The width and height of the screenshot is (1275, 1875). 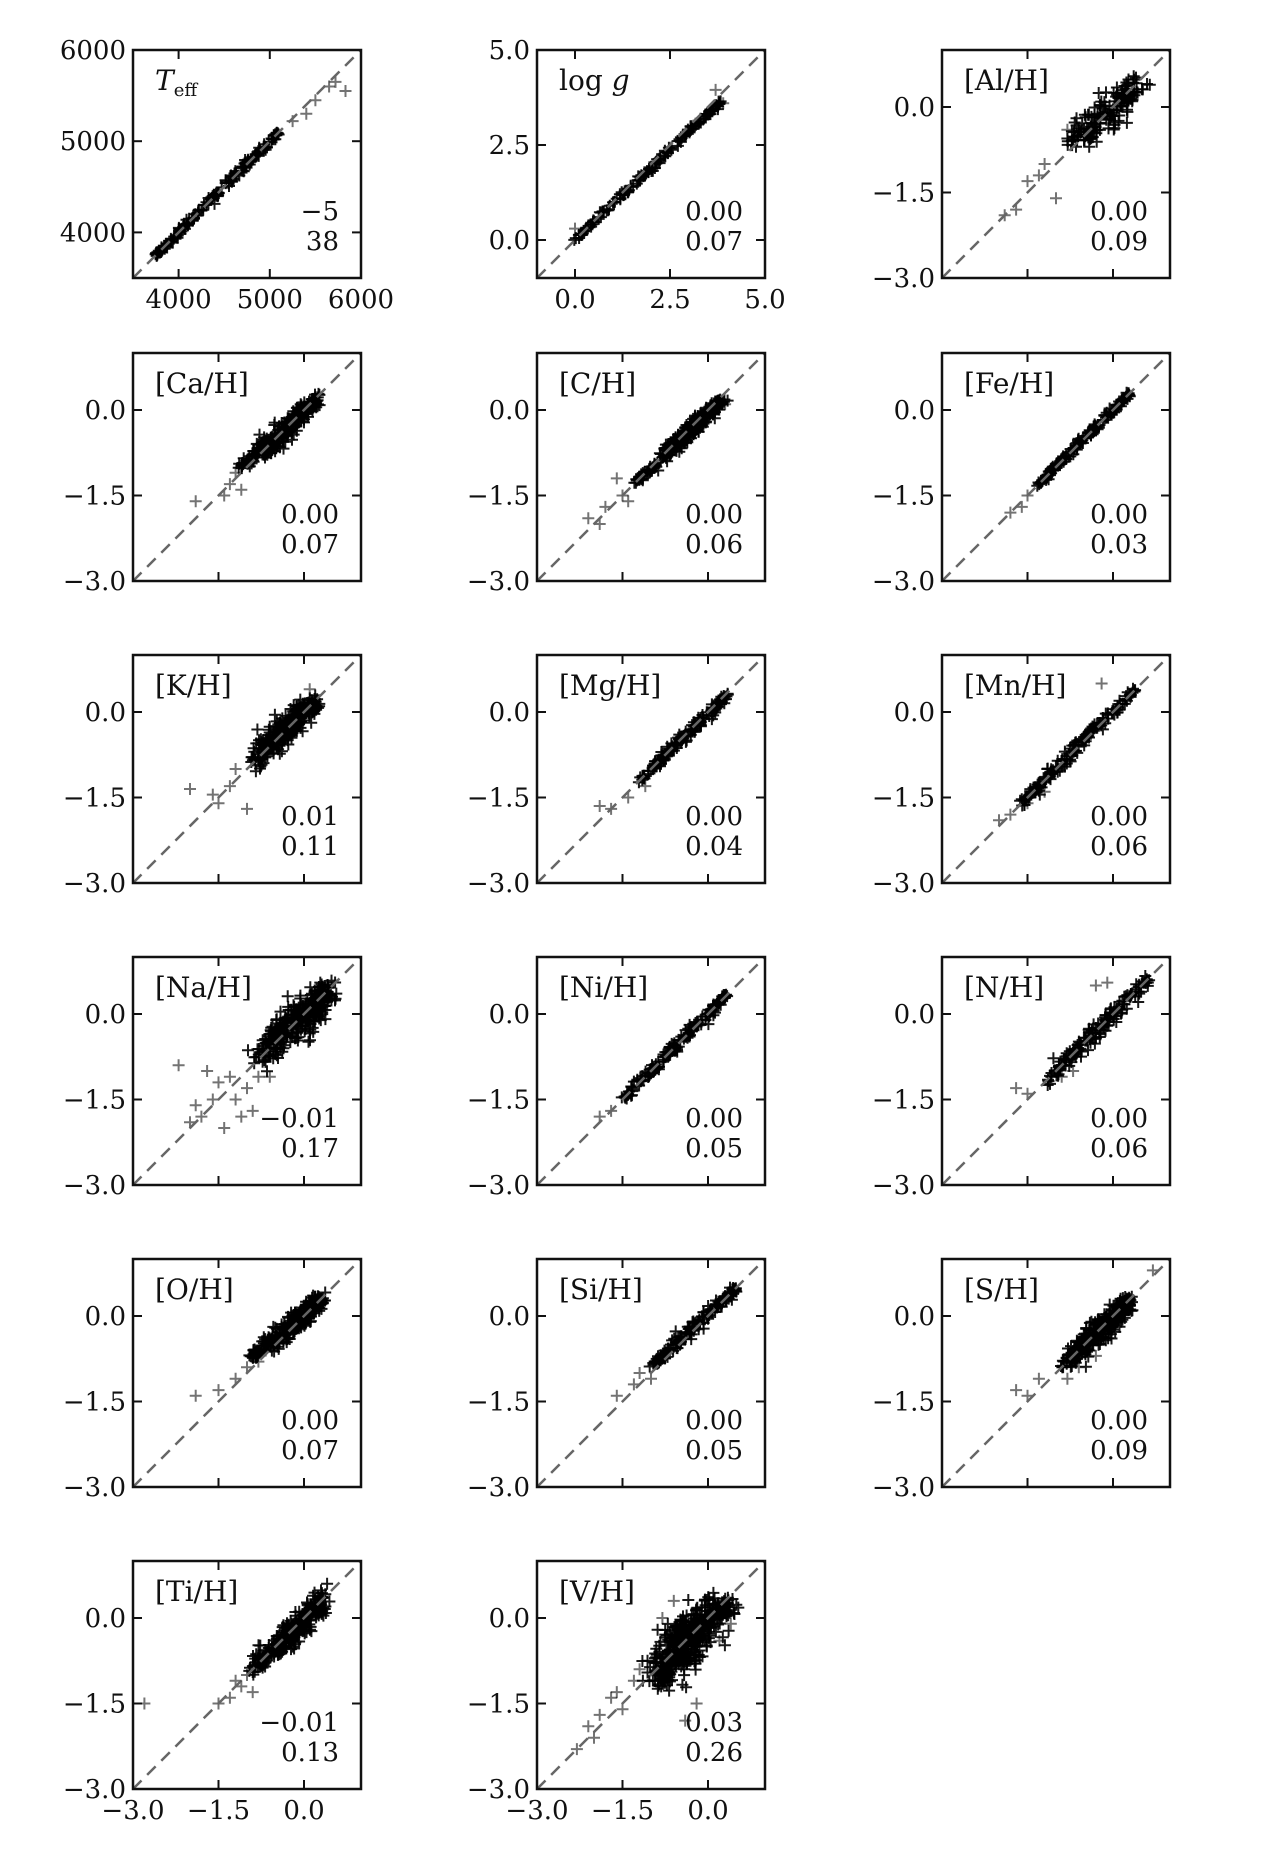 I want to click on bias-value: 0.01, so click(x=310, y=817).